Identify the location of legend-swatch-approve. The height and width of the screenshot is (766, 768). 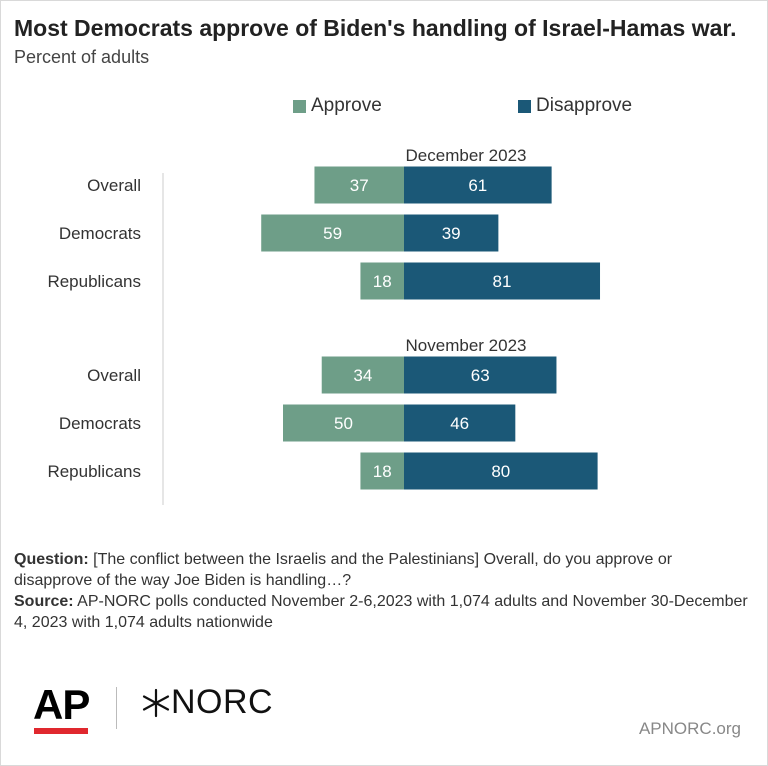
(299, 106).